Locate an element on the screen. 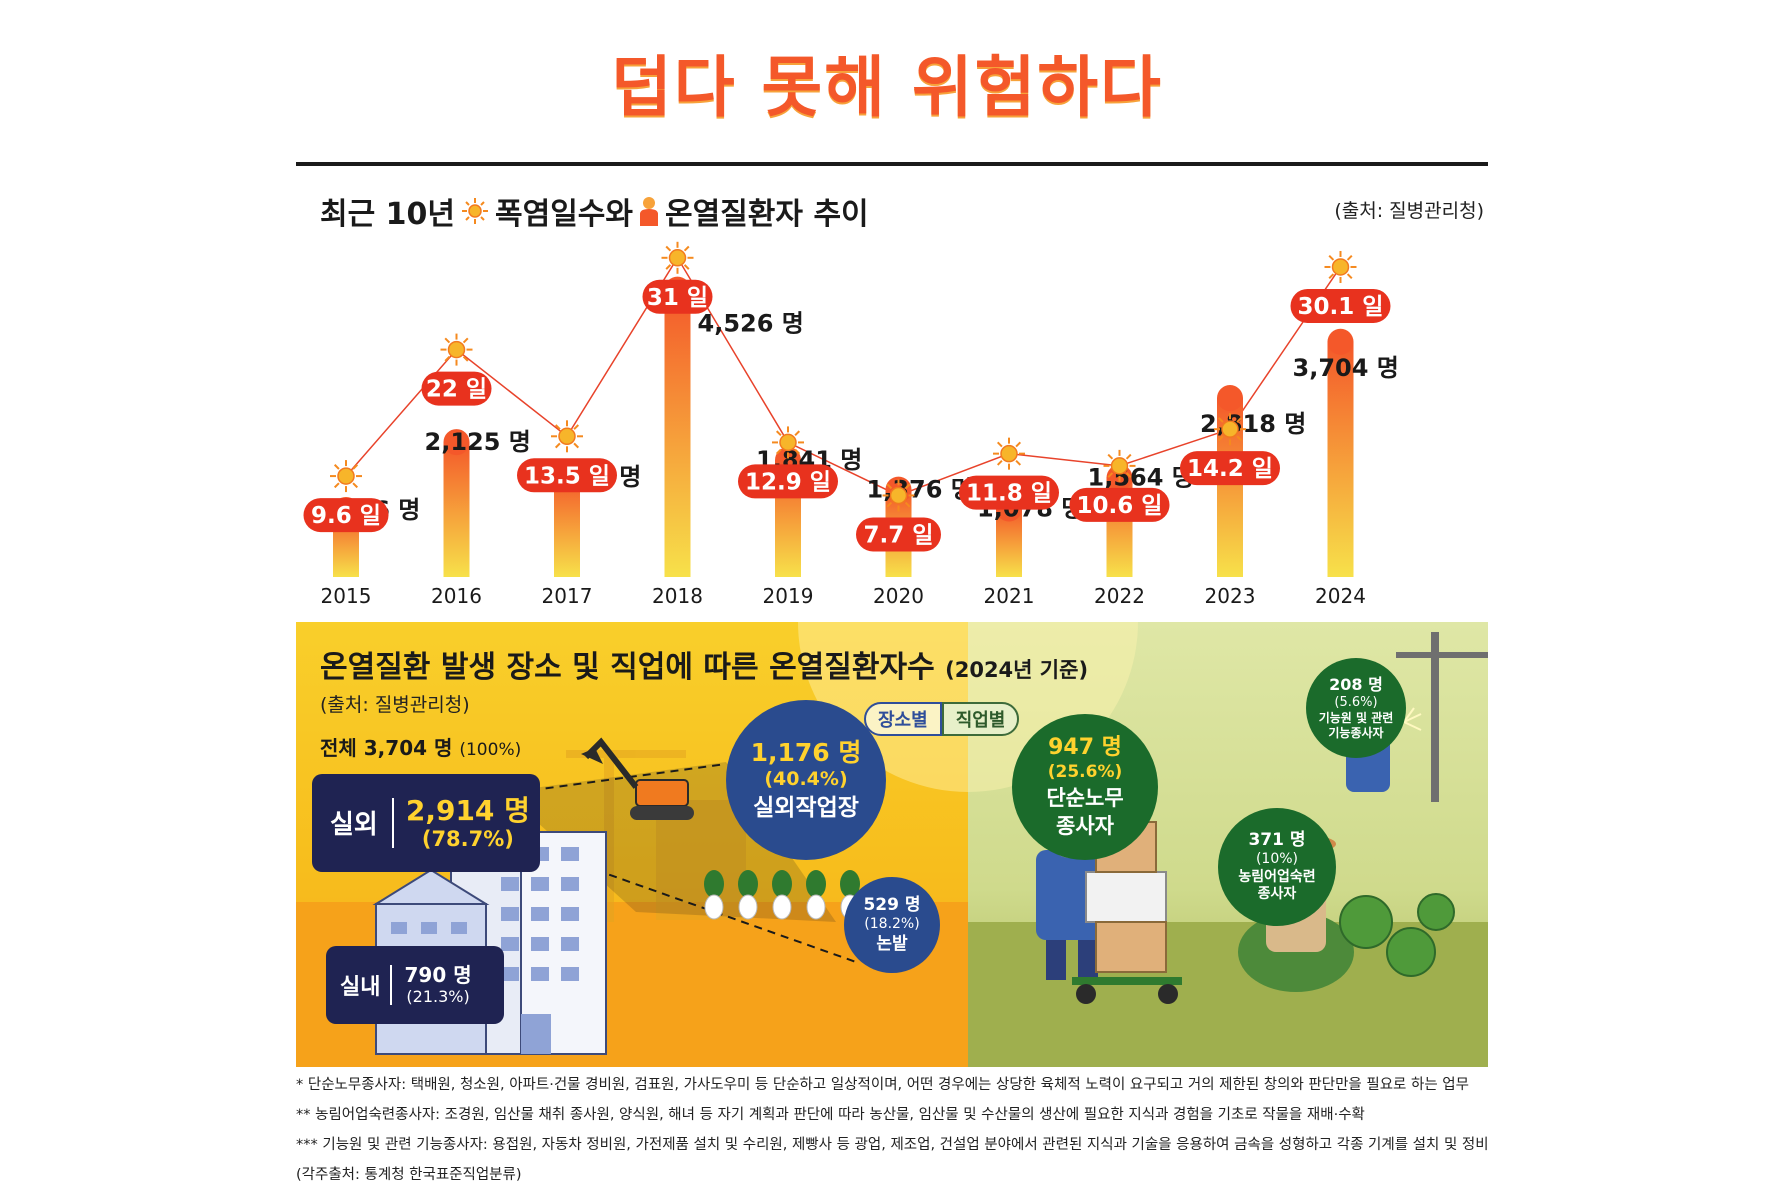 The height and width of the screenshot is (1183, 1774). patient-label: 1,376 명 is located at coordinates (920, 490).